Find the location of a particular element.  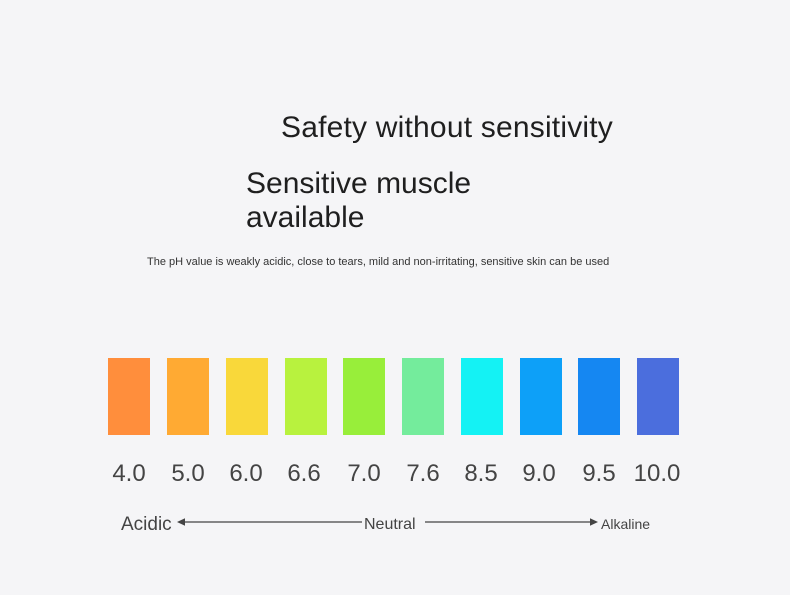

right-arrow-icon is located at coordinates (511, 522).